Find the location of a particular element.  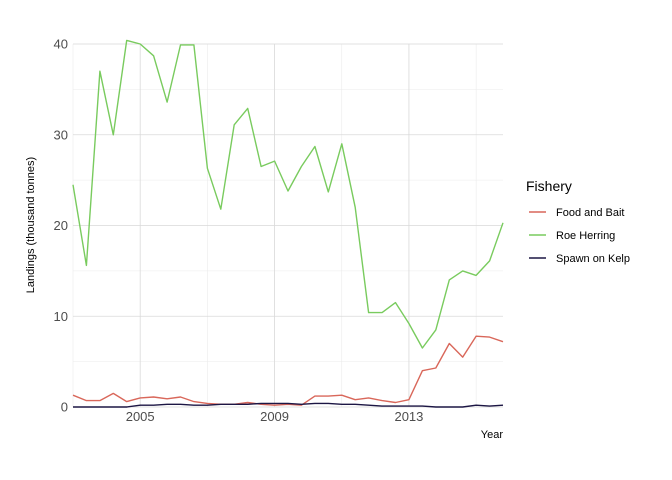

y-tick-label: 40 is located at coordinates (61, 44).